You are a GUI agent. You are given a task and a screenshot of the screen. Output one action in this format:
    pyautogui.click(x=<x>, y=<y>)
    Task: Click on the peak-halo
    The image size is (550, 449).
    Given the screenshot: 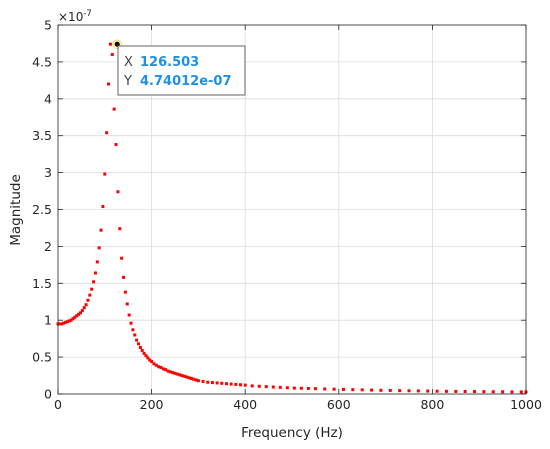 What is the action you would take?
    pyautogui.click(x=117, y=44)
    